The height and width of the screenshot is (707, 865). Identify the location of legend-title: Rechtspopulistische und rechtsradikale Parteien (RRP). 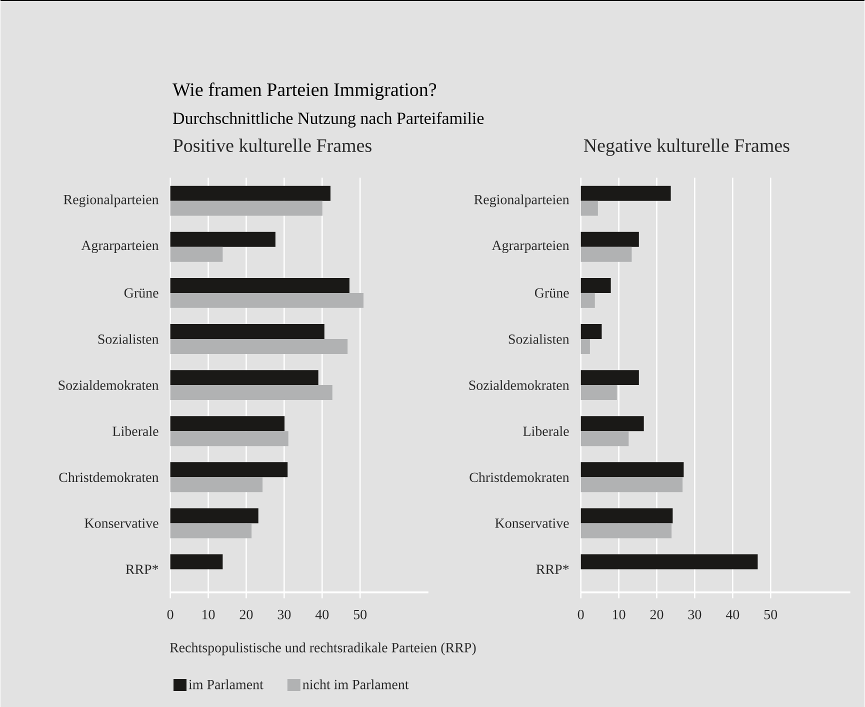
(323, 649).